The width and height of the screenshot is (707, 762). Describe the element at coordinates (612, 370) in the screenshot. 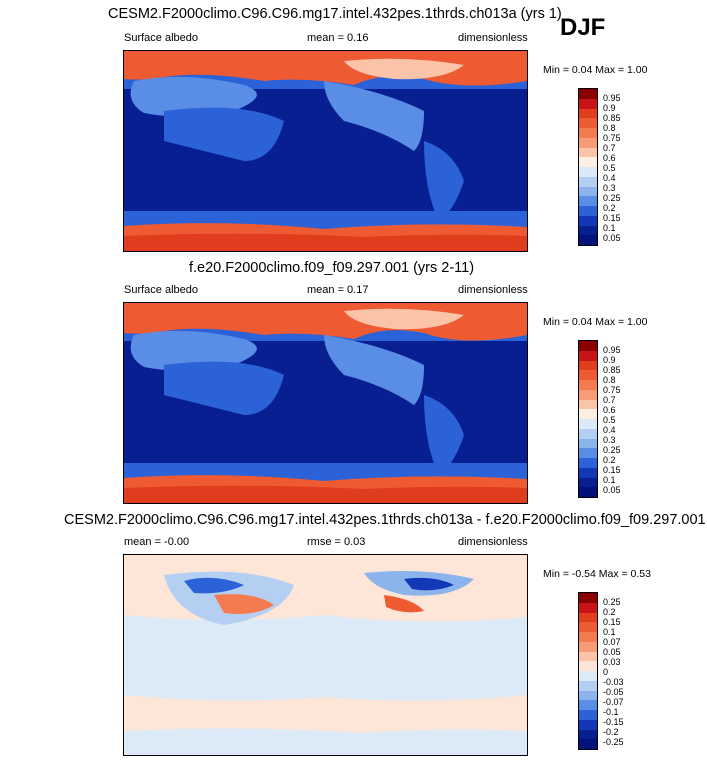

I see `panel-2-cb-label-3: 0.85` at that location.